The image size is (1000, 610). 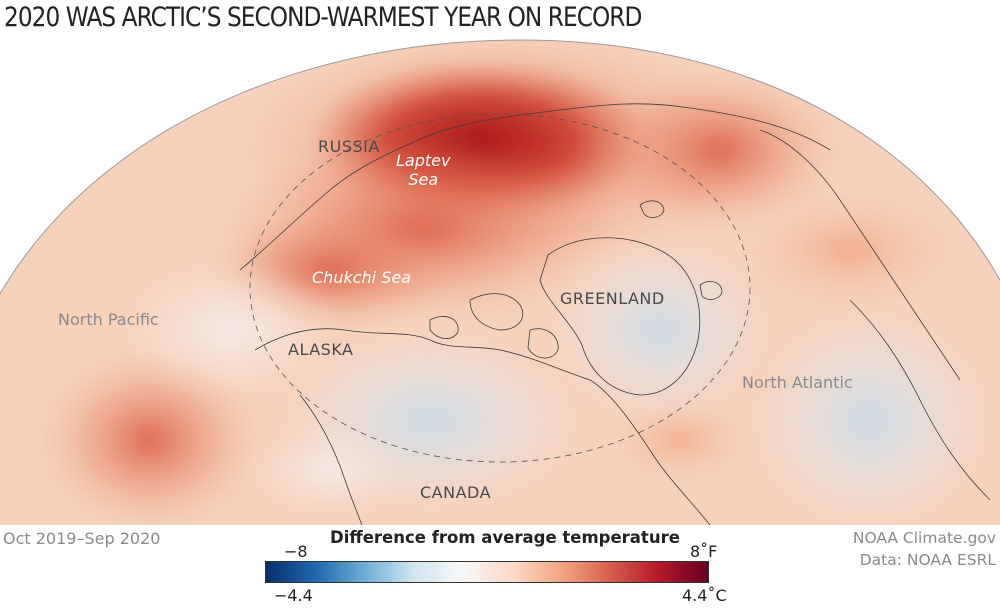 I want to click on time-period: Oct 2019–Sep 2020, so click(x=82, y=538).